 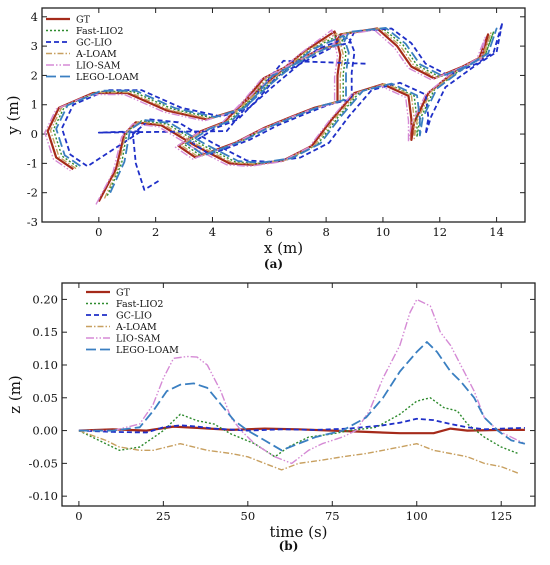 I want to click on y-tick-label: 1, so click(x=34, y=105).